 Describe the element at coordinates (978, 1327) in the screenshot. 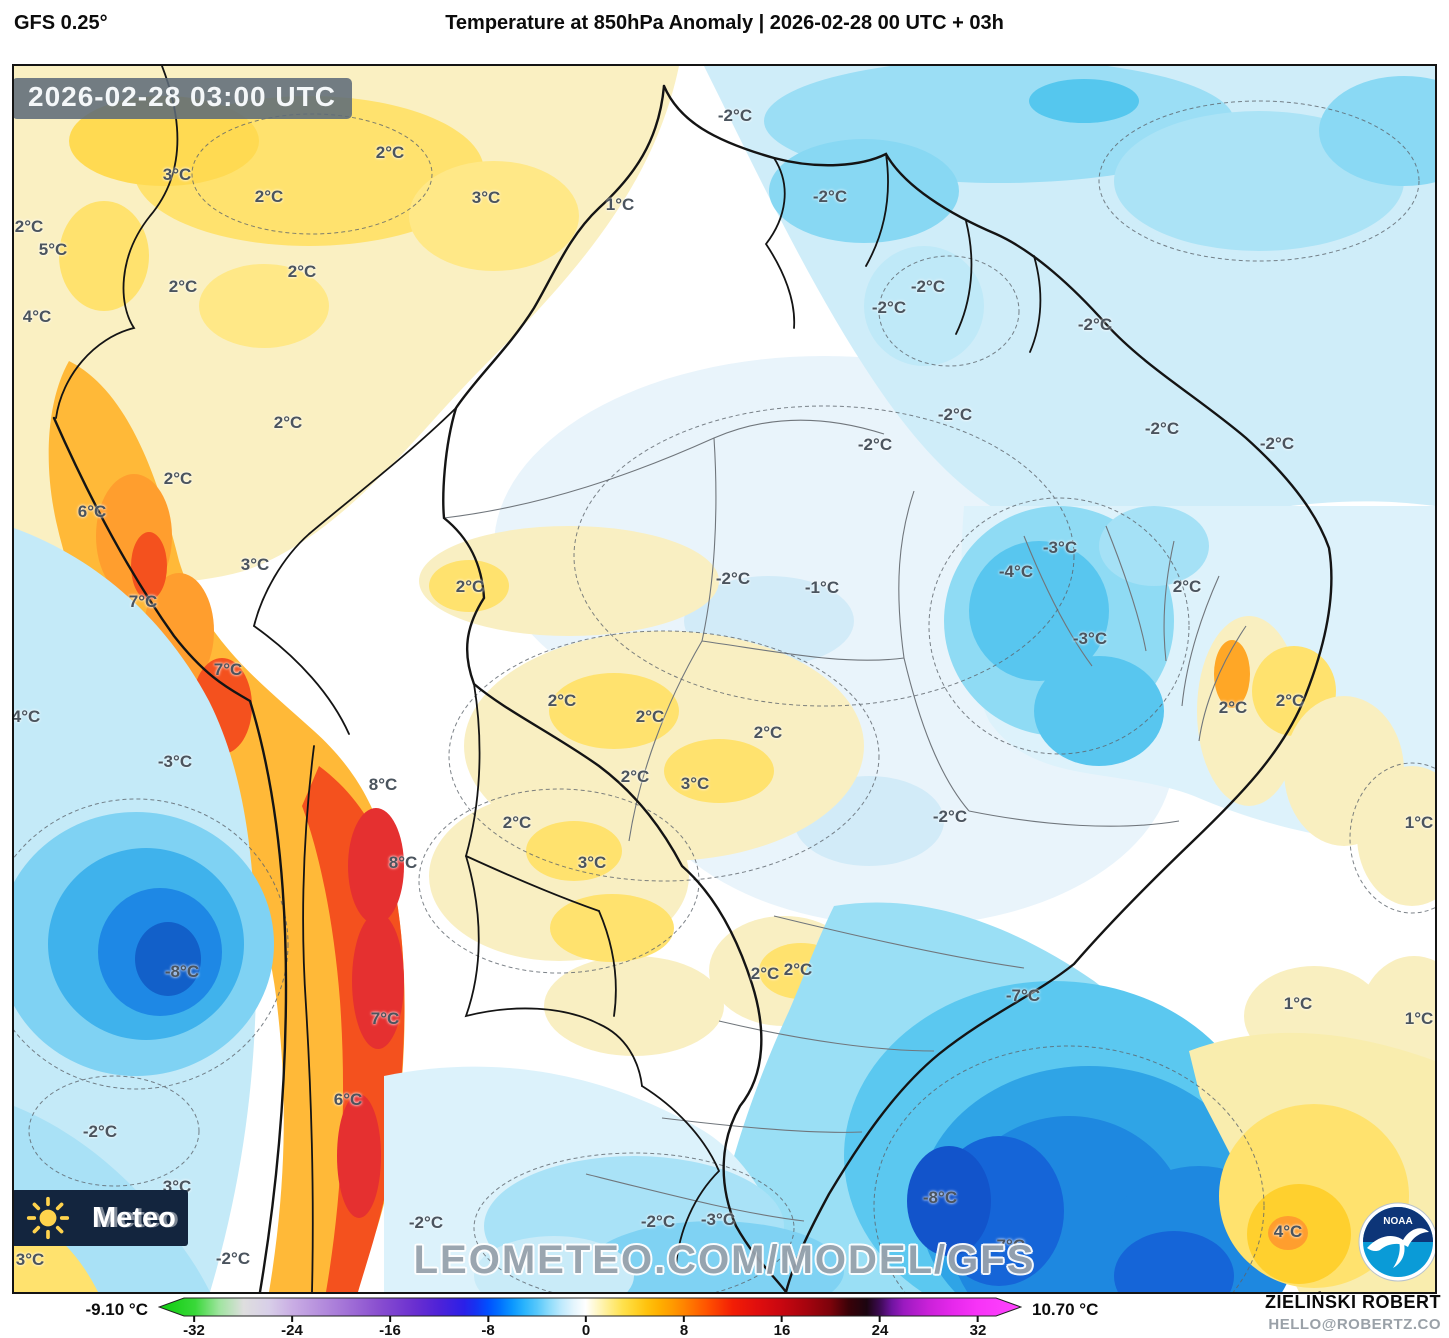

I see `colorbar-tick: 32` at that location.